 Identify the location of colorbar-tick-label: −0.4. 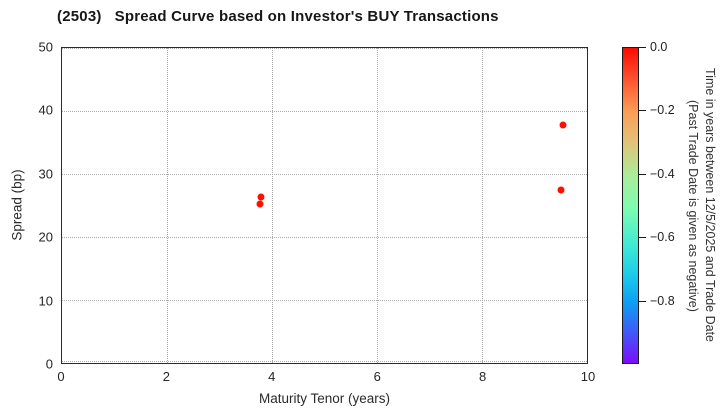
(662, 173).